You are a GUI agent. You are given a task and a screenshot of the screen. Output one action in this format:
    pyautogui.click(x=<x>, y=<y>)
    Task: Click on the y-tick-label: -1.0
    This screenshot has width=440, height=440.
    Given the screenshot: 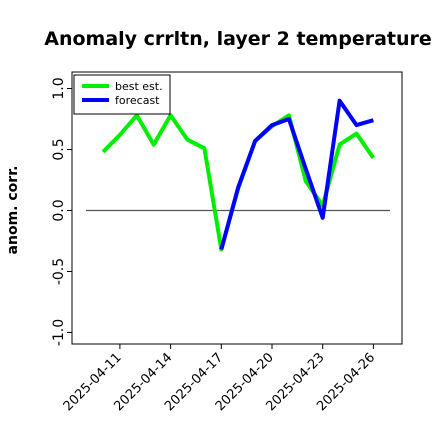 What is the action you would take?
    pyautogui.click(x=59, y=332)
    